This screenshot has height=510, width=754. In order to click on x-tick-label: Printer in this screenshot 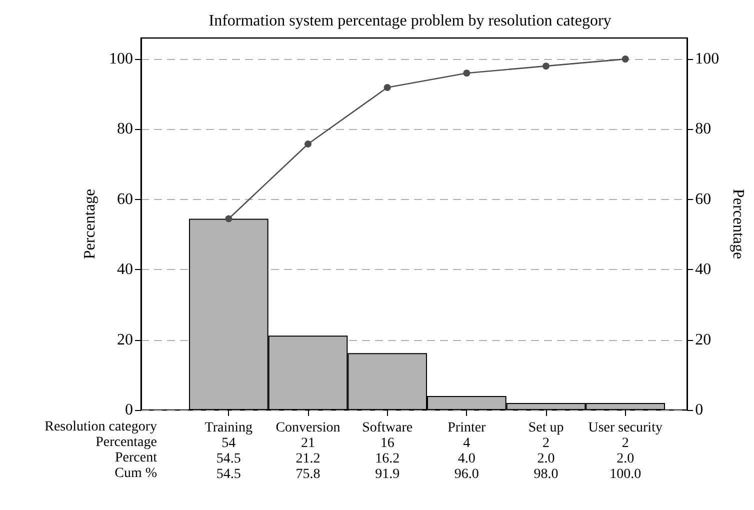, I will do `click(467, 428)`.